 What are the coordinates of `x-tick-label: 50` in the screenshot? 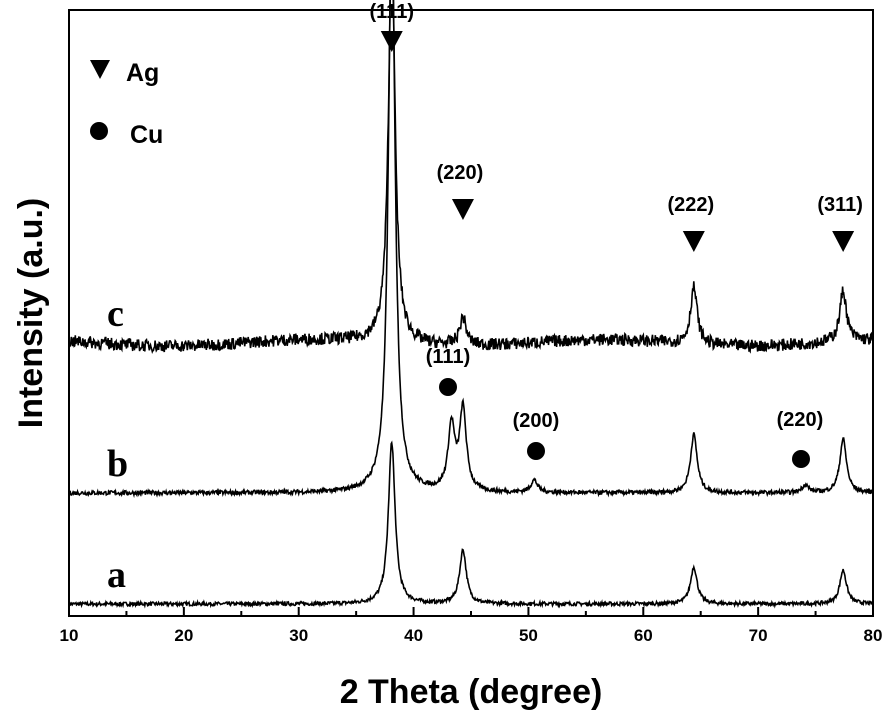 It's located at (528, 635).